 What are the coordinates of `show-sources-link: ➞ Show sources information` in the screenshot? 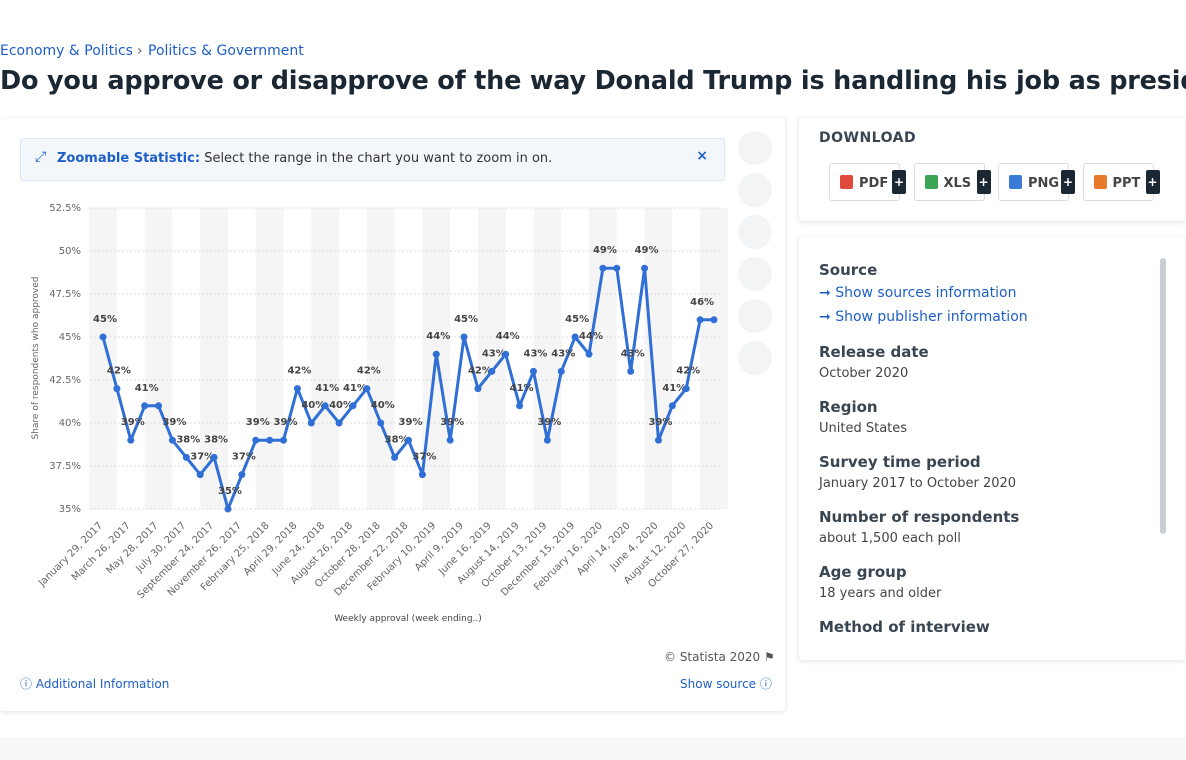 It's located at (918, 293).